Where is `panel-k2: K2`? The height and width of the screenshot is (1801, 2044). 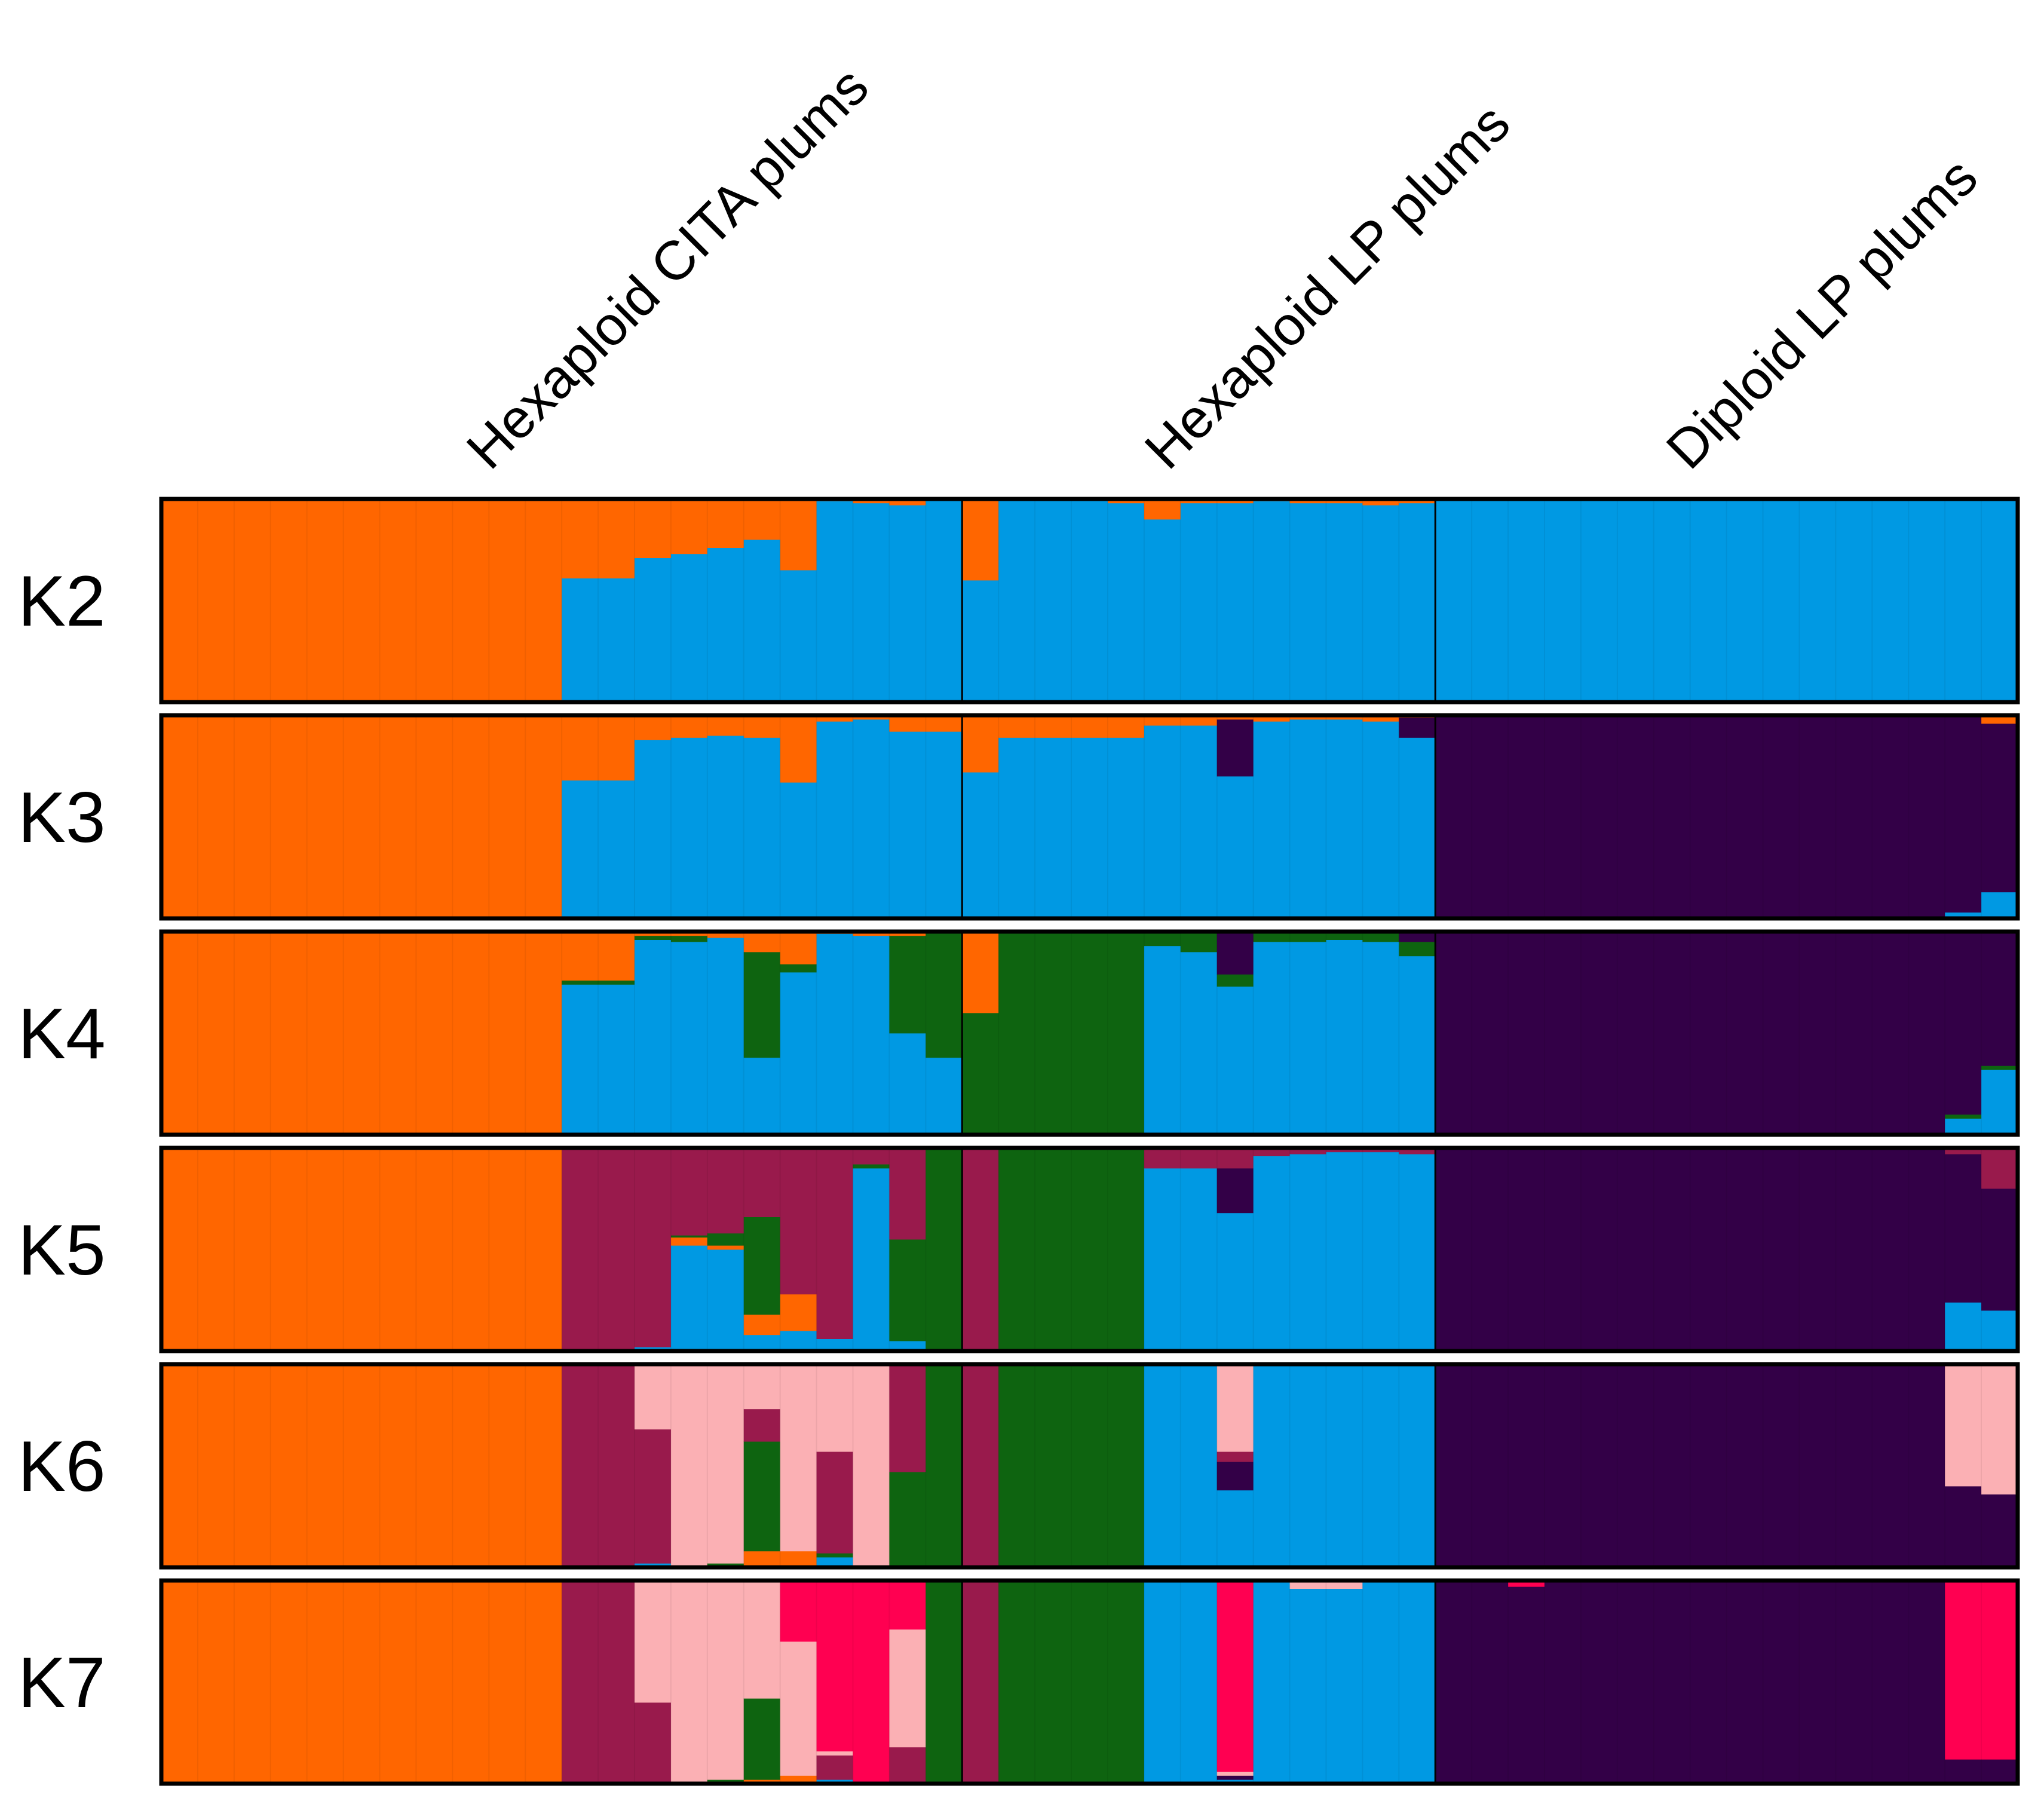 panel-k2: K2 is located at coordinates (1019, 601).